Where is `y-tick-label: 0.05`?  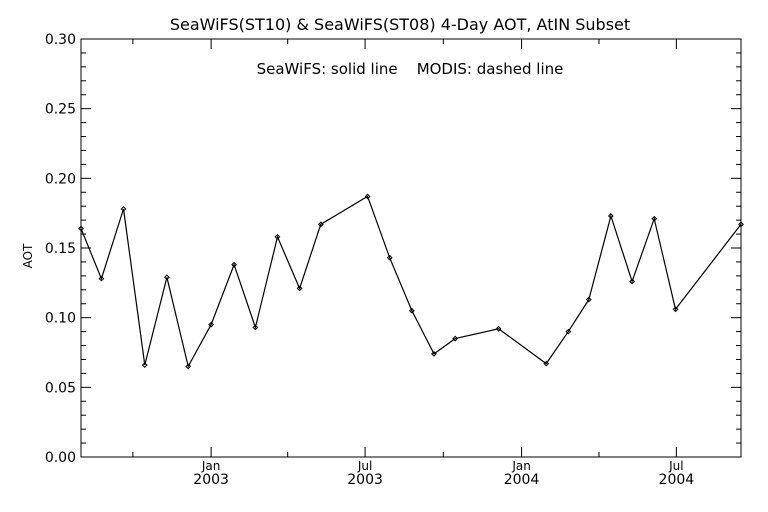
y-tick-label: 0.05 is located at coordinates (60, 388).